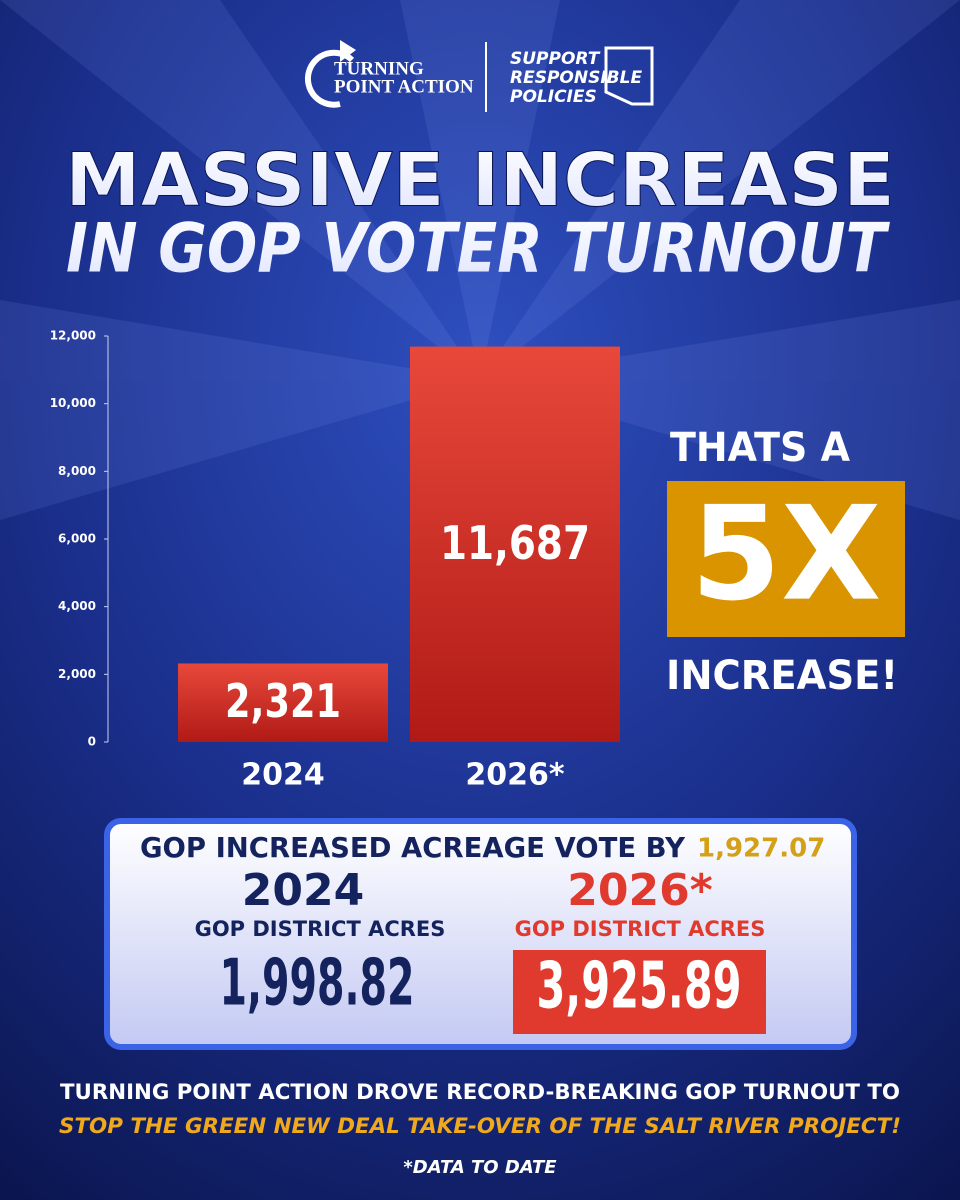  What do you see at coordinates (317, 984) in the screenshot?
I see `stat-value: 1,998.82` at bounding box center [317, 984].